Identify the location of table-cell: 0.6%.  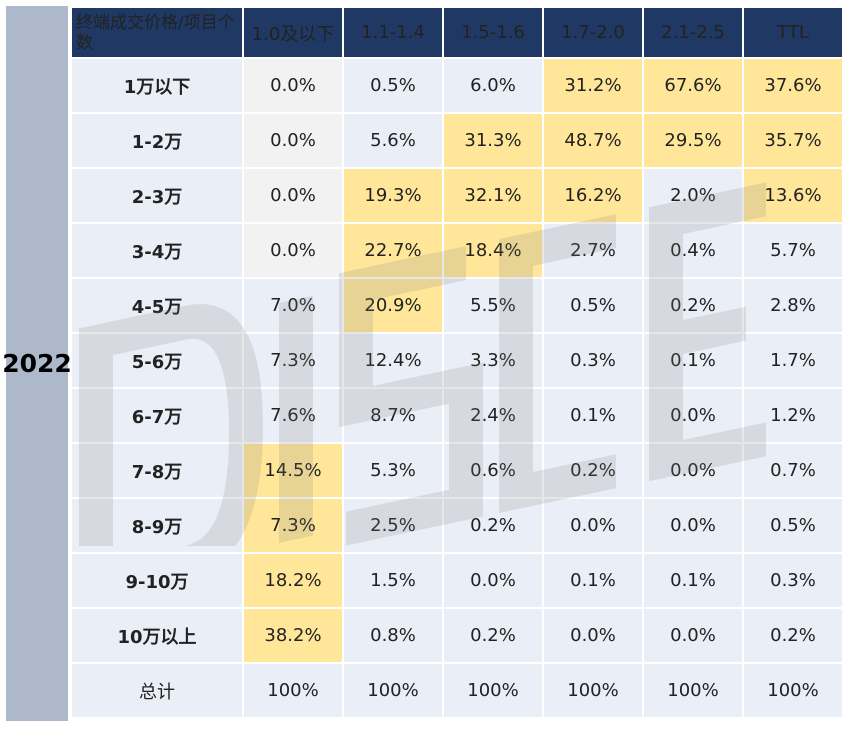
(493, 470).